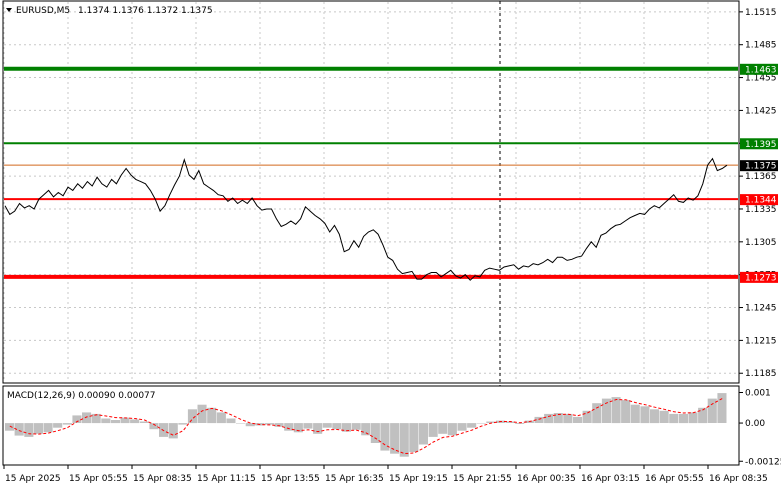 This screenshot has height=489, width=781. I want to click on symbol-timeframe: EURUSD,M5, so click(43, 11).